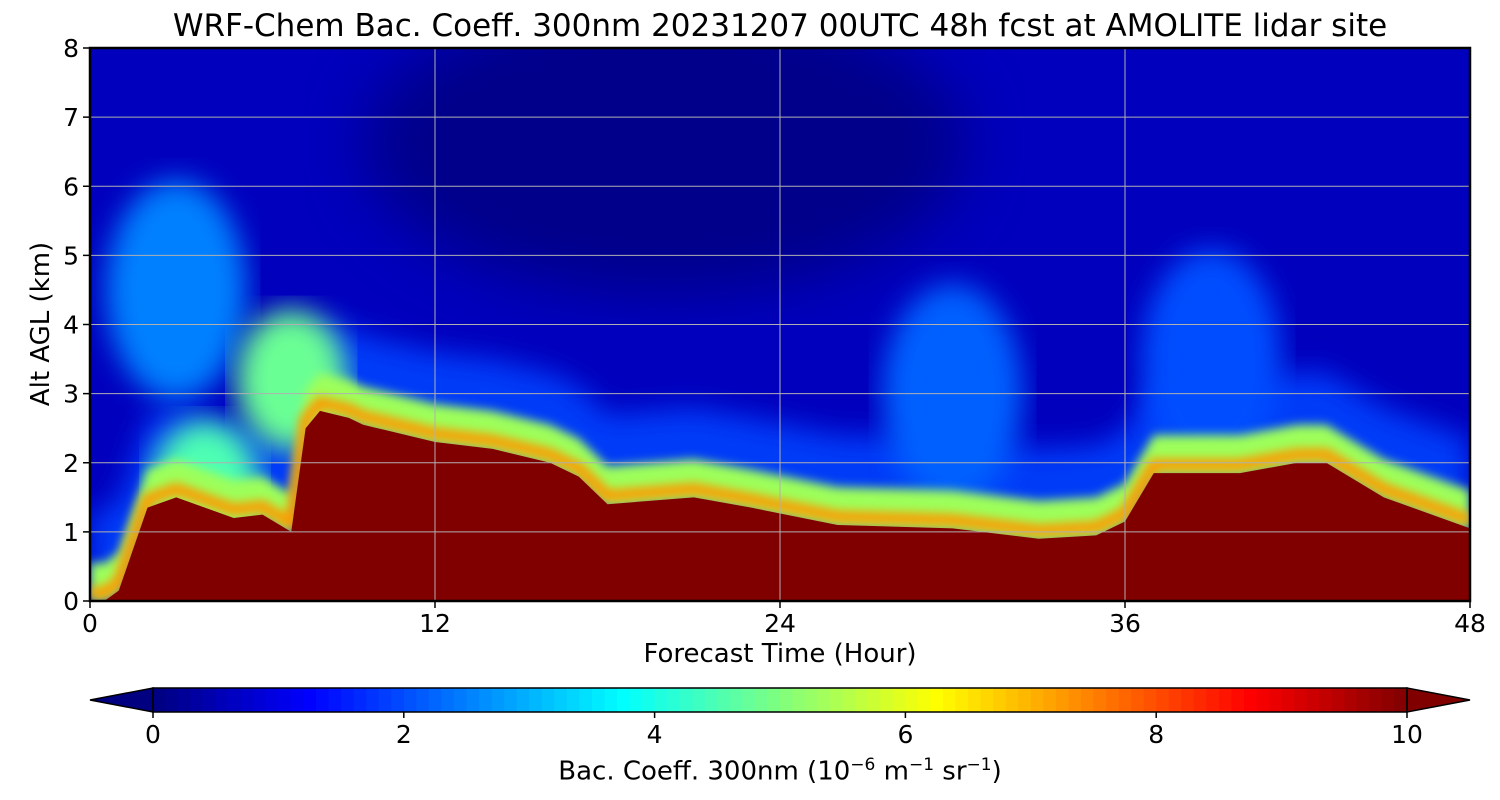 The width and height of the screenshot is (1500, 800). I want to click on x-tick-label: 24, so click(780, 623).